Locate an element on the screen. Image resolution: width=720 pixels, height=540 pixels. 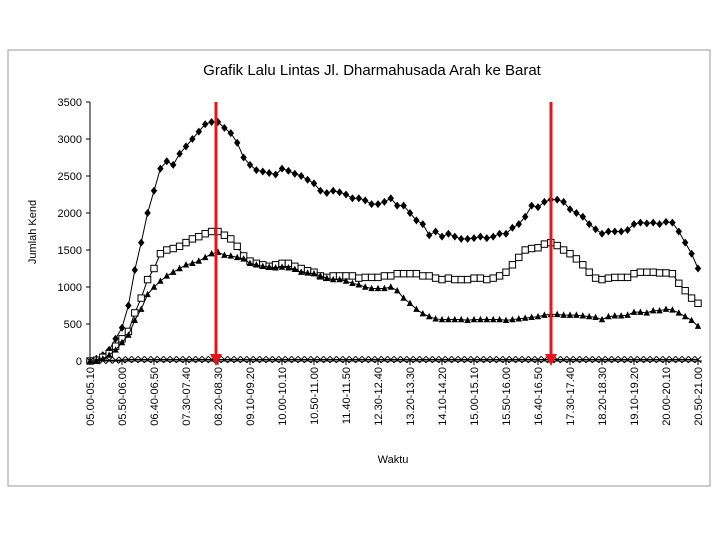
x-tick-label: 12.30-12.40 is located at coordinates (379, 396).